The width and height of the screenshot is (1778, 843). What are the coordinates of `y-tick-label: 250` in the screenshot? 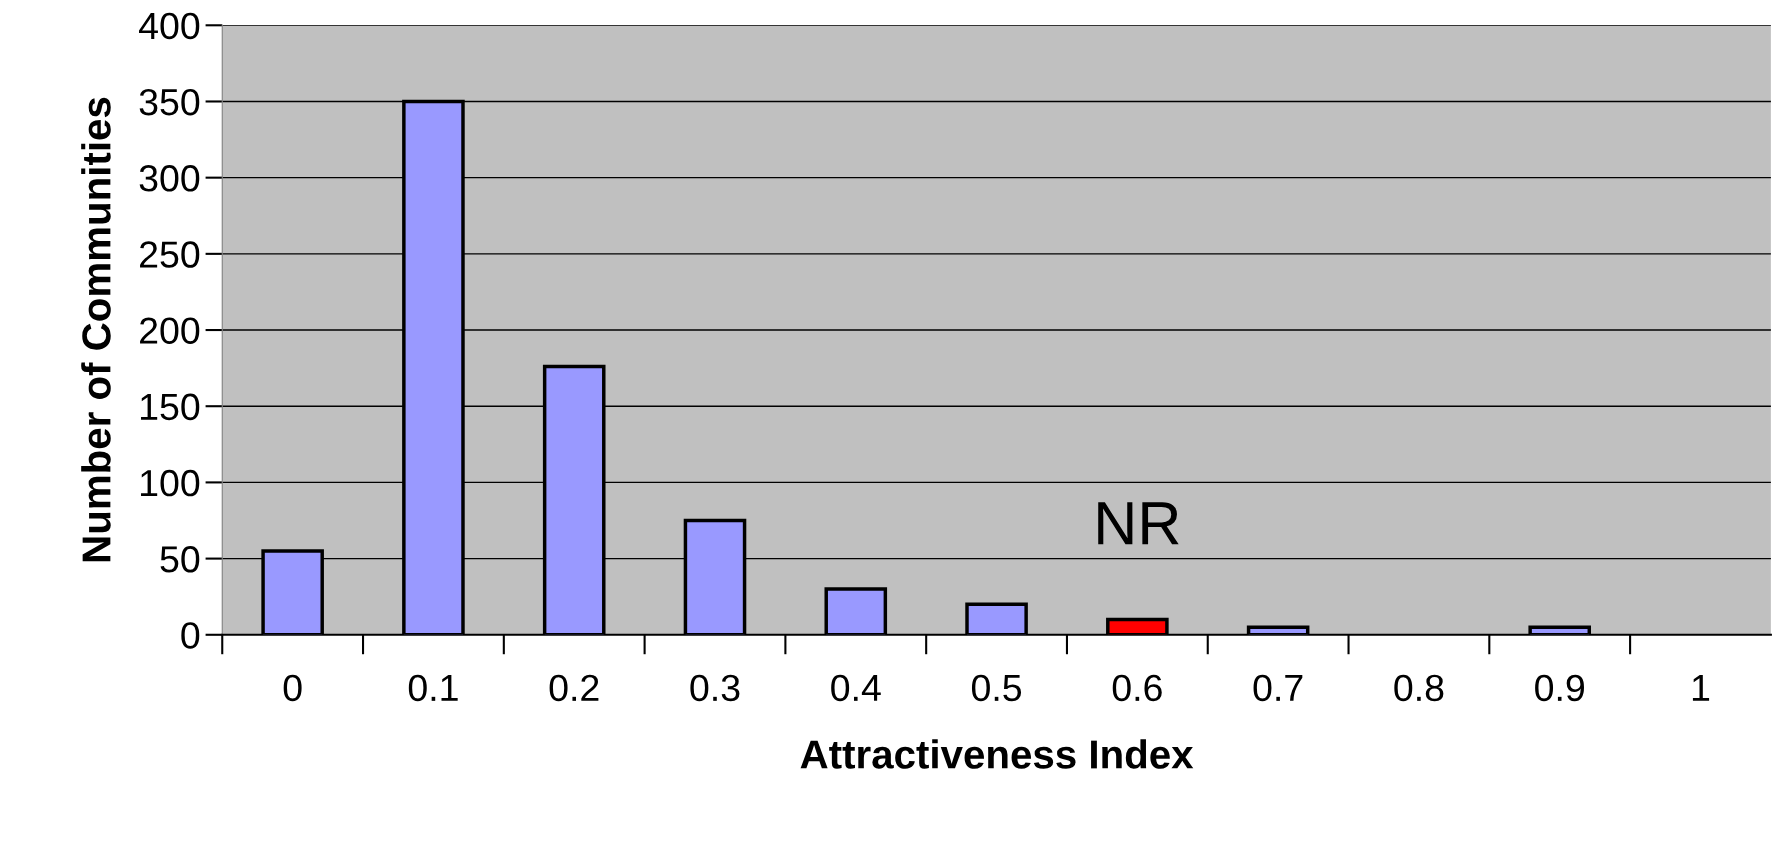 It's located at (170, 254).